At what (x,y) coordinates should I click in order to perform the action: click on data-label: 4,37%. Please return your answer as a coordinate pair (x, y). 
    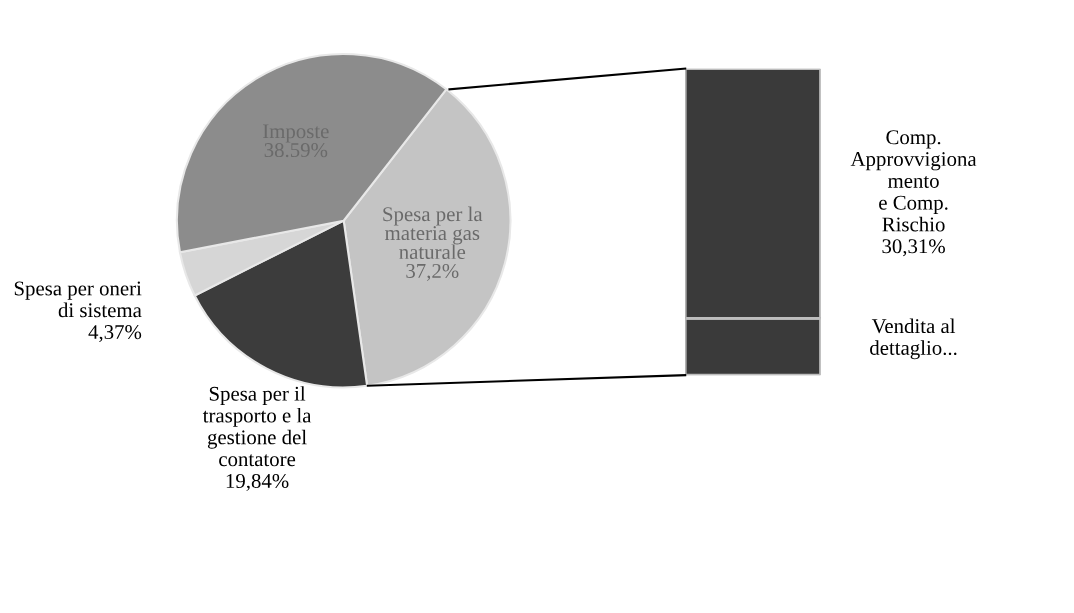
    Looking at the image, I should click on (115, 334).